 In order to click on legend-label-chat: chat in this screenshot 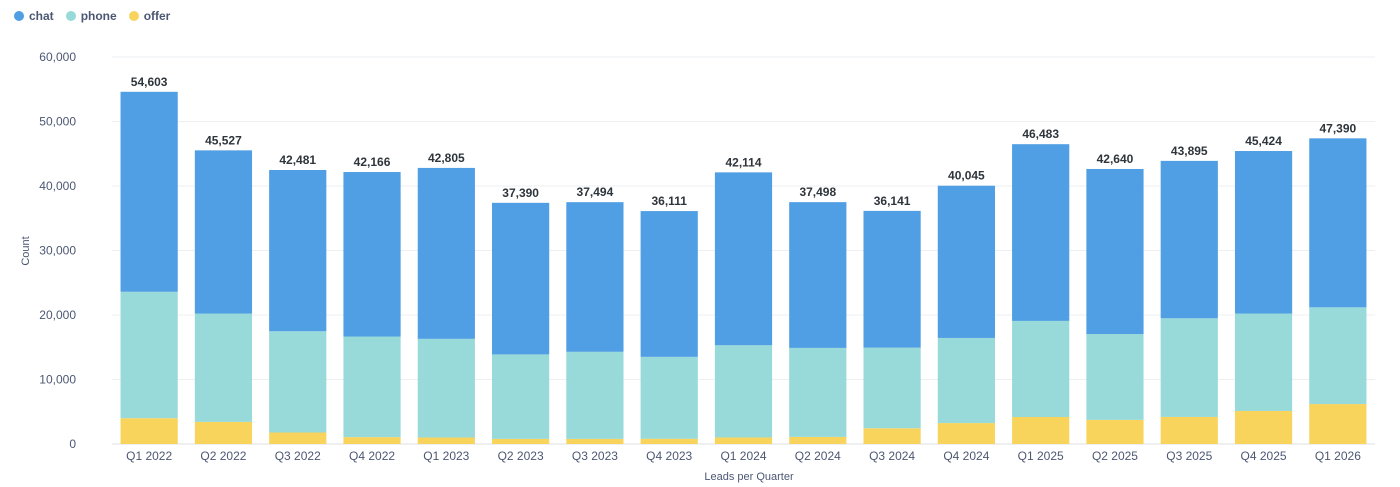, I will do `click(41, 16)`.